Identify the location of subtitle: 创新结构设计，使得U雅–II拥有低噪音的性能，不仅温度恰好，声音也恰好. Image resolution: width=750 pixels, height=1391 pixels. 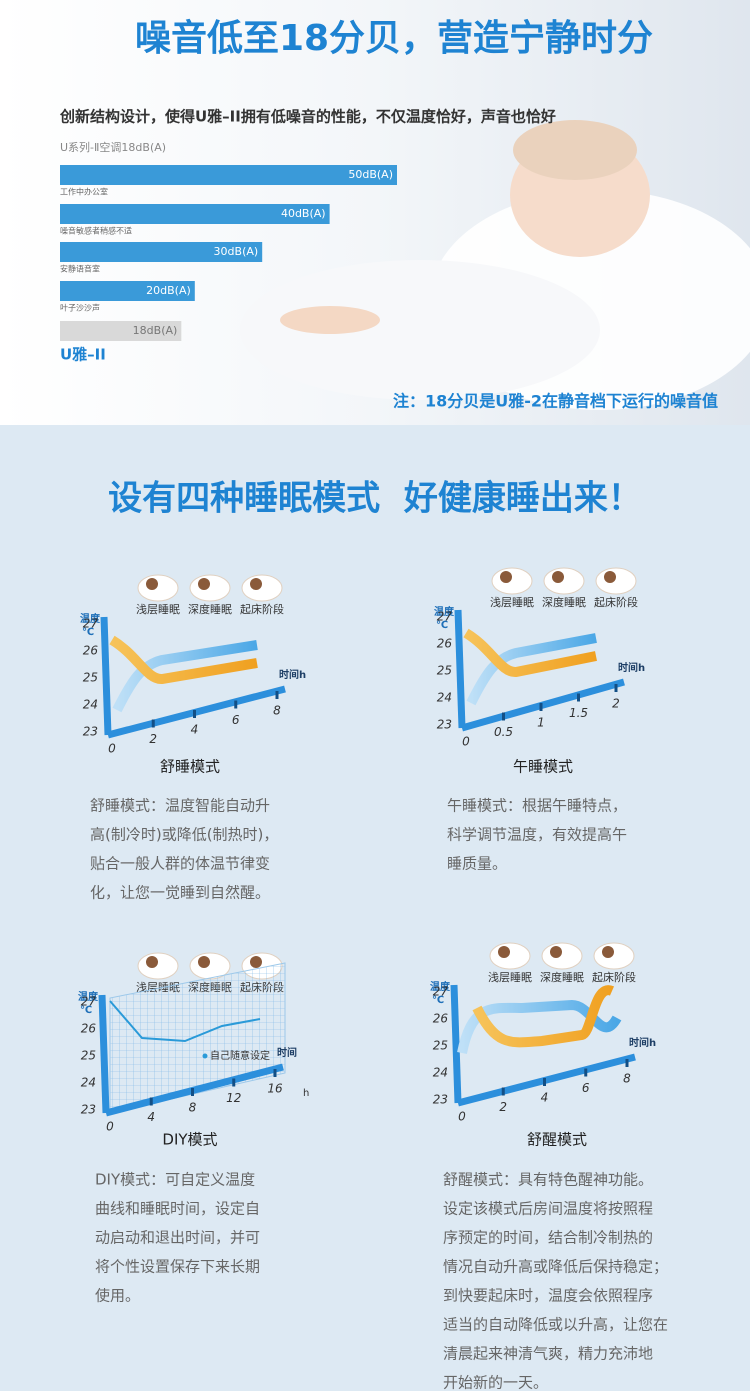
(307, 117).